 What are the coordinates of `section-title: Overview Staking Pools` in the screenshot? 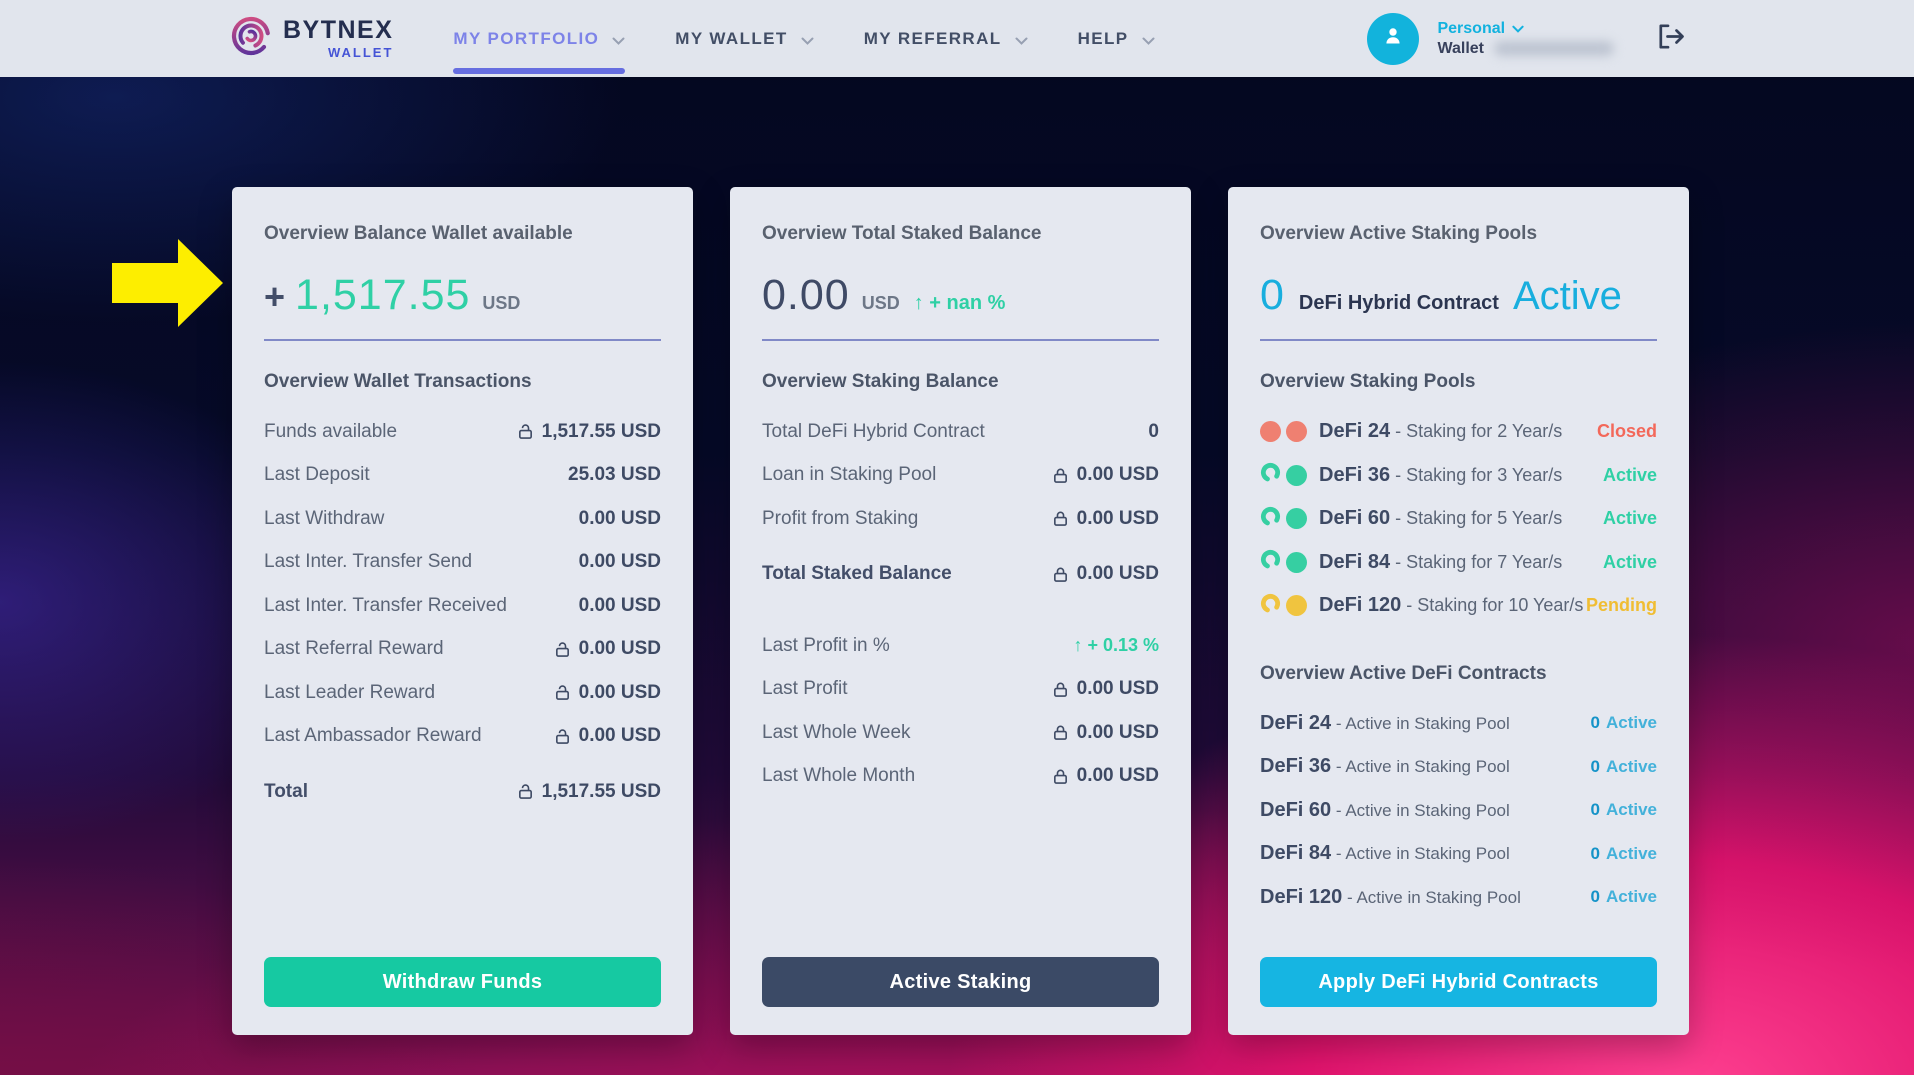 It's located at (1368, 381).